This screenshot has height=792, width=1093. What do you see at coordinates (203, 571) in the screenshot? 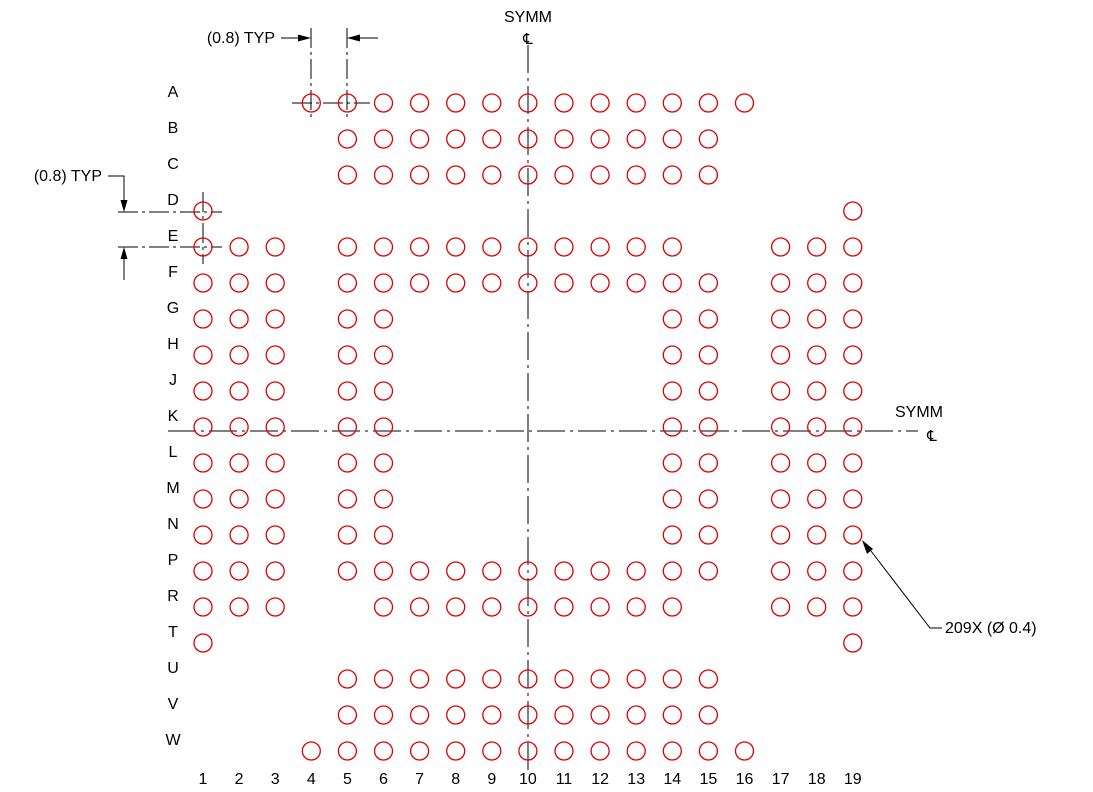
I see `pad-p1` at bounding box center [203, 571].